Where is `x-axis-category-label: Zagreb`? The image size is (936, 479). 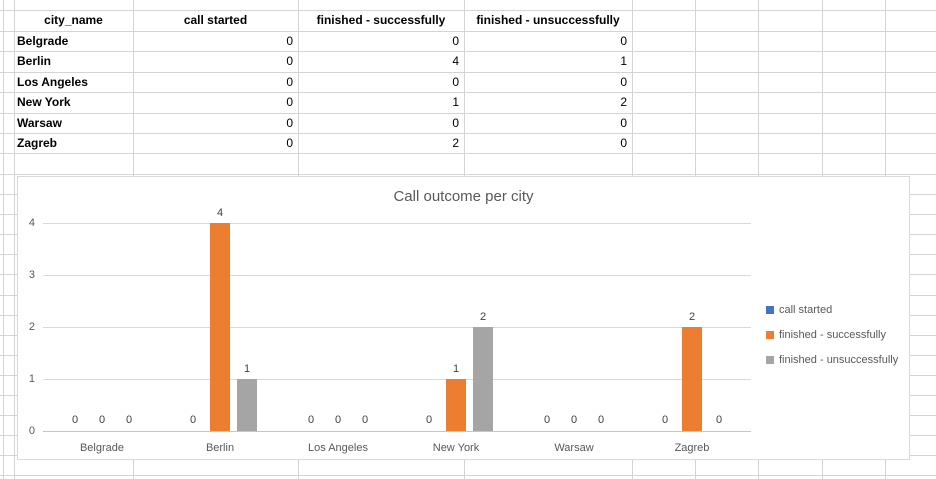
x-axis-category-label: Zagreb is located at coordinates (692, 448).